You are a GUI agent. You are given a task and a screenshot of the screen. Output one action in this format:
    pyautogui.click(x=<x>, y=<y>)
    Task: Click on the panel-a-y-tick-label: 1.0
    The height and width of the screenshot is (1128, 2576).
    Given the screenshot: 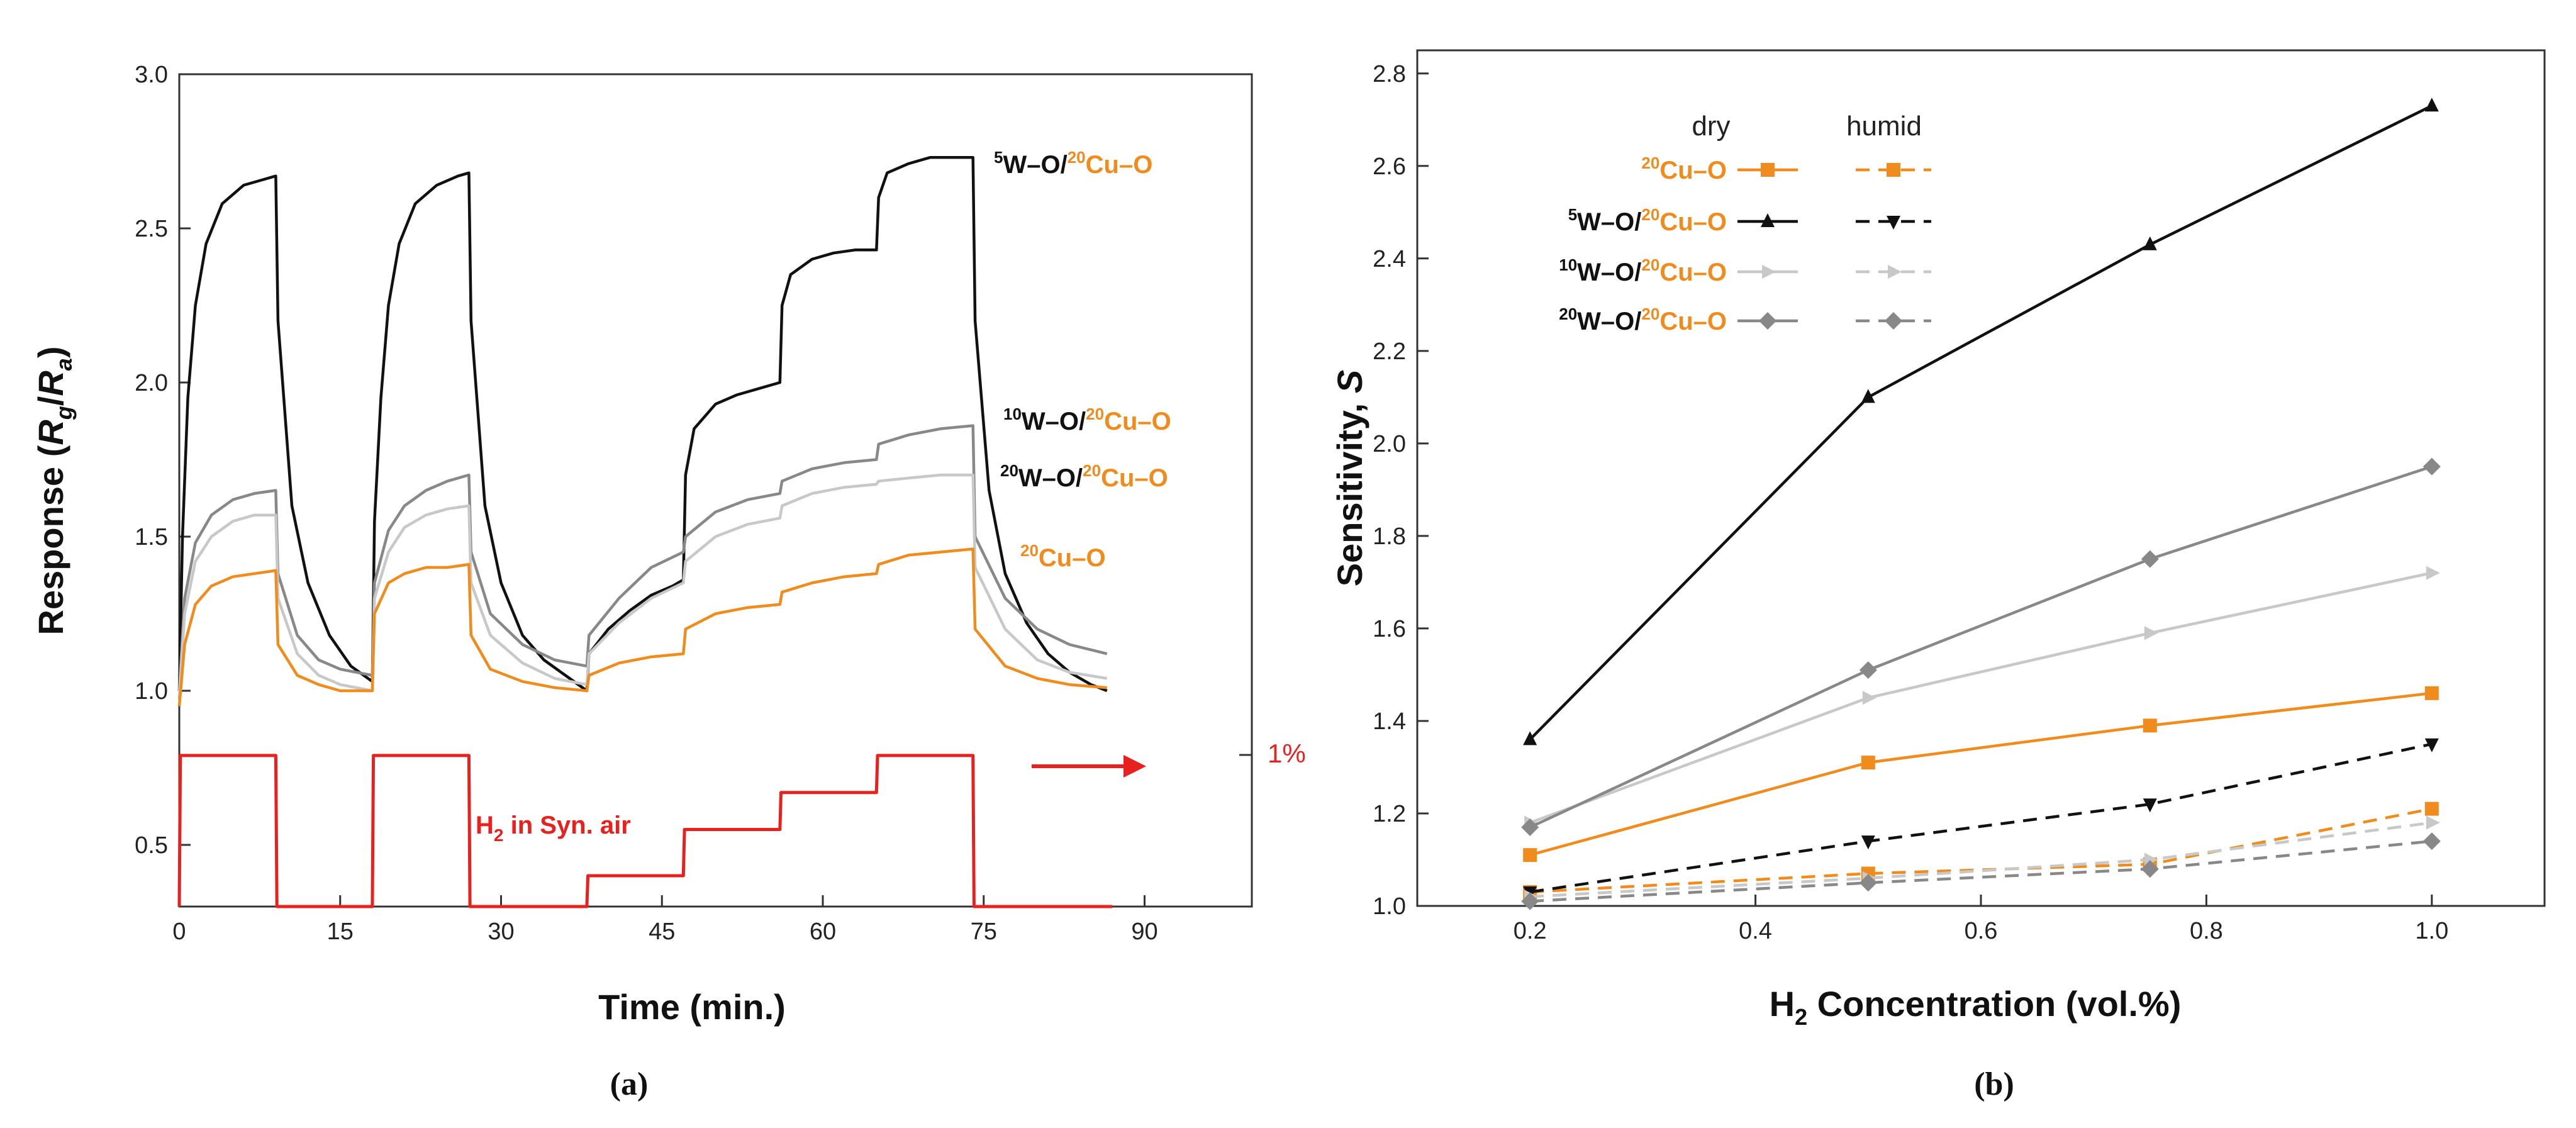 What is the action you would take?
    pyautogui.click(x=151, y=691)
    